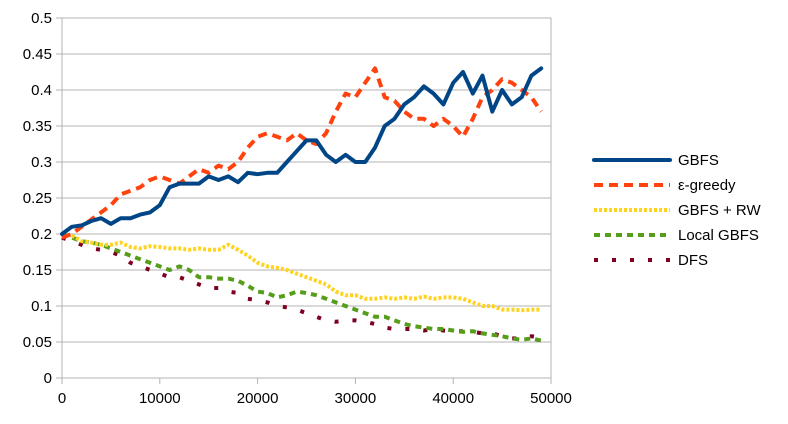 This screenshot has width=788, height=424. I want to click on legend-label: GBFS, so click(698, 160).